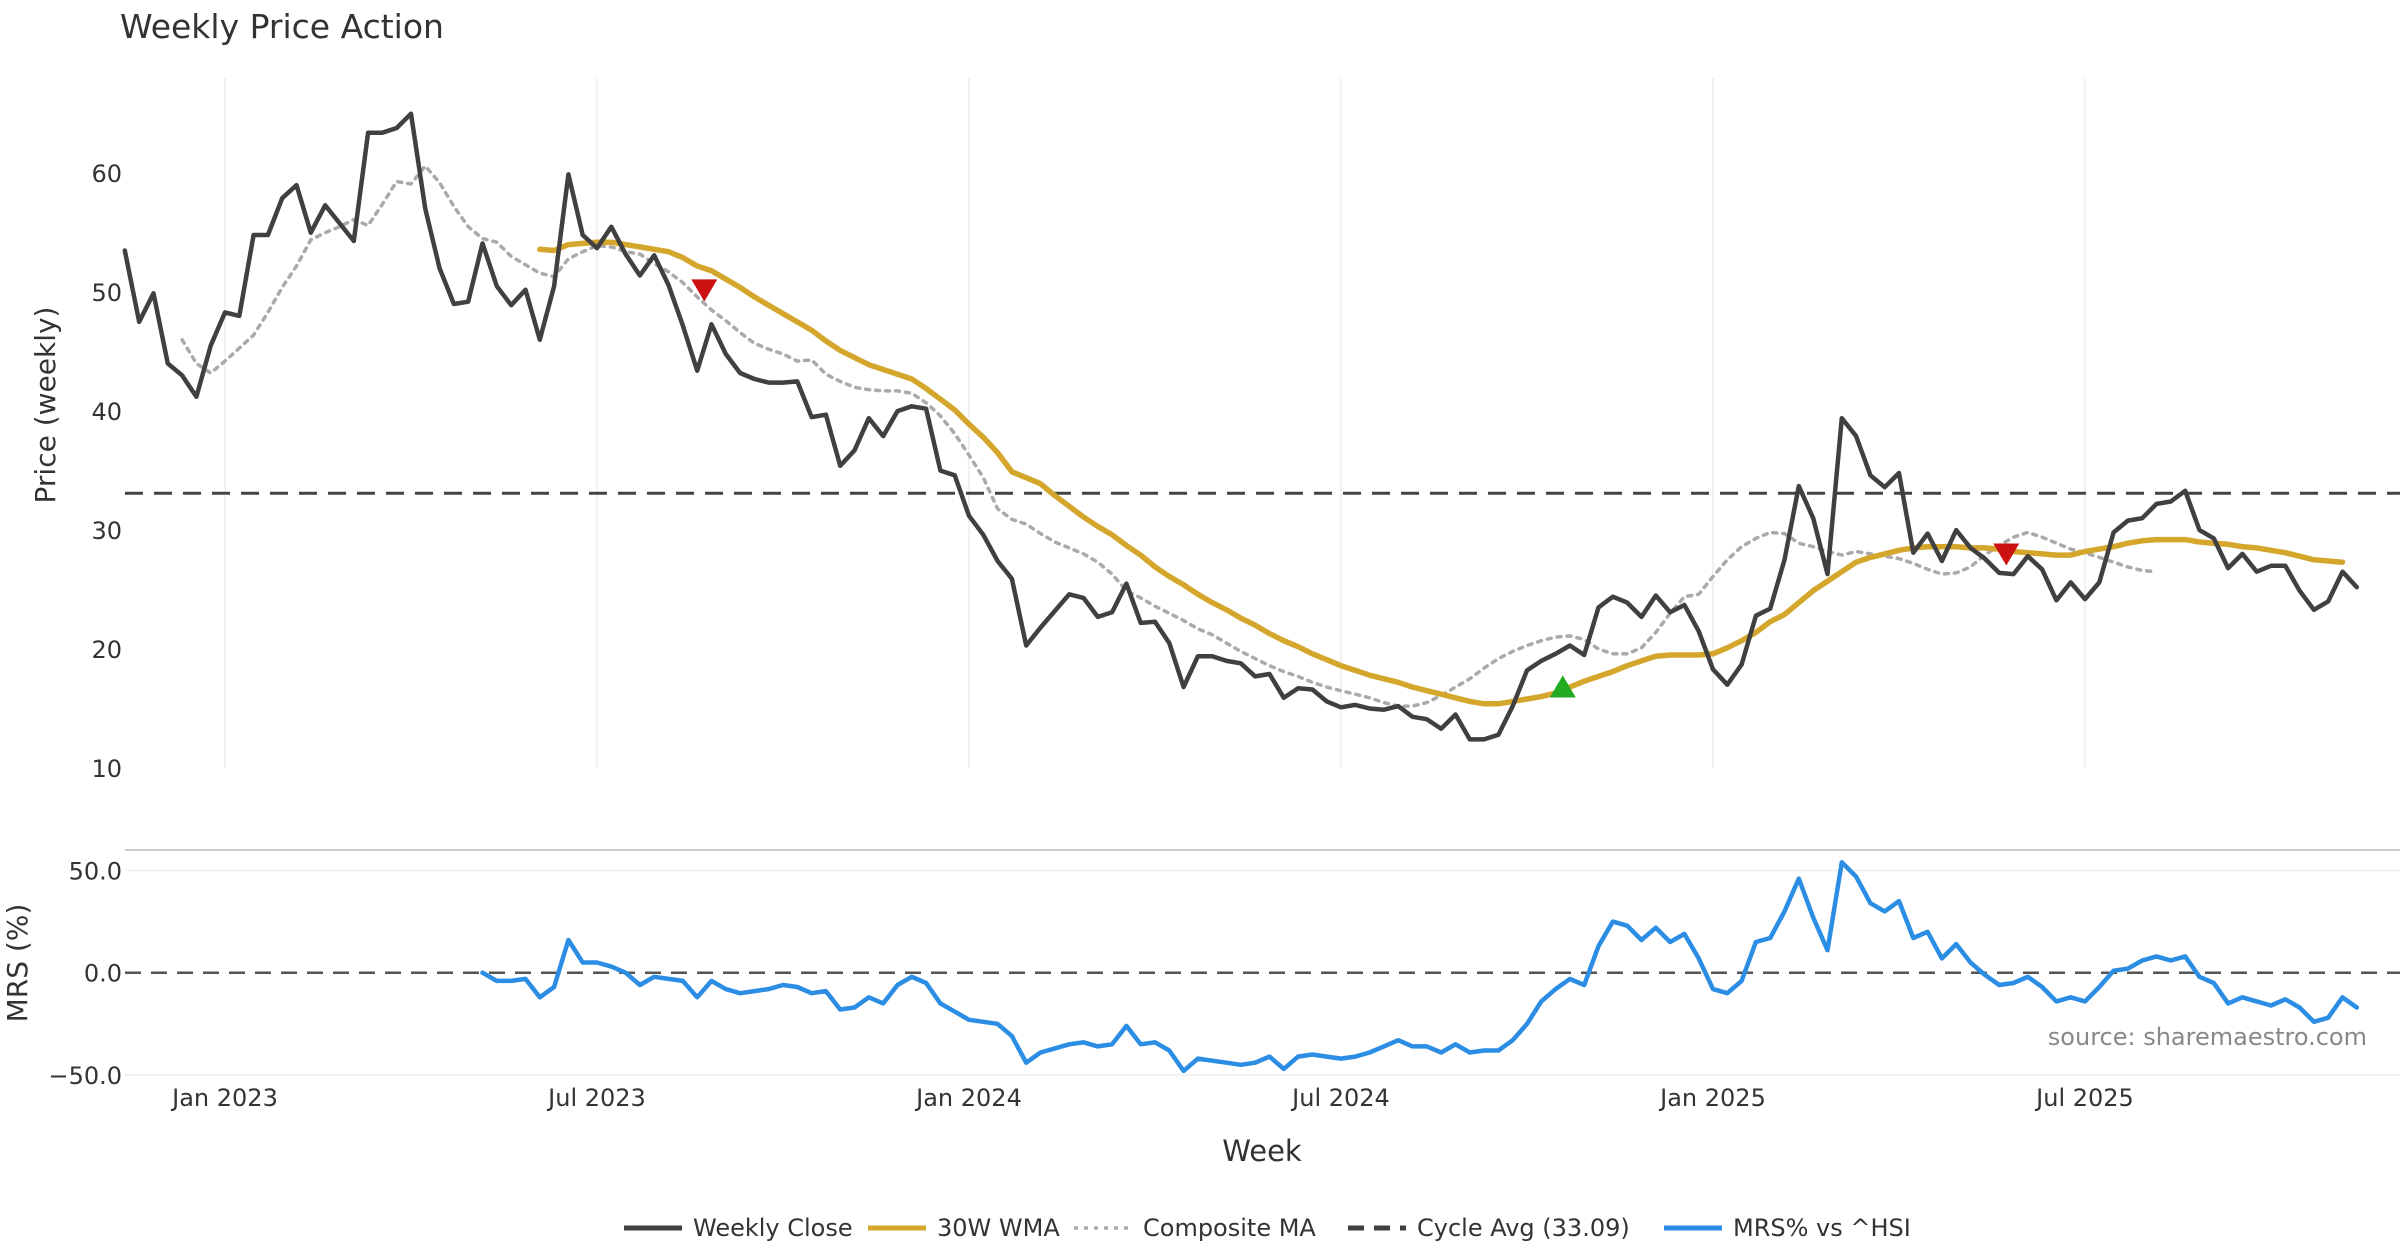 The width and height of the screenshot is (2400, 1260). Describe the element at coordinates (103, 974) in the screenshot. I see `mrs-y-tick-1: 0.0` at that location.